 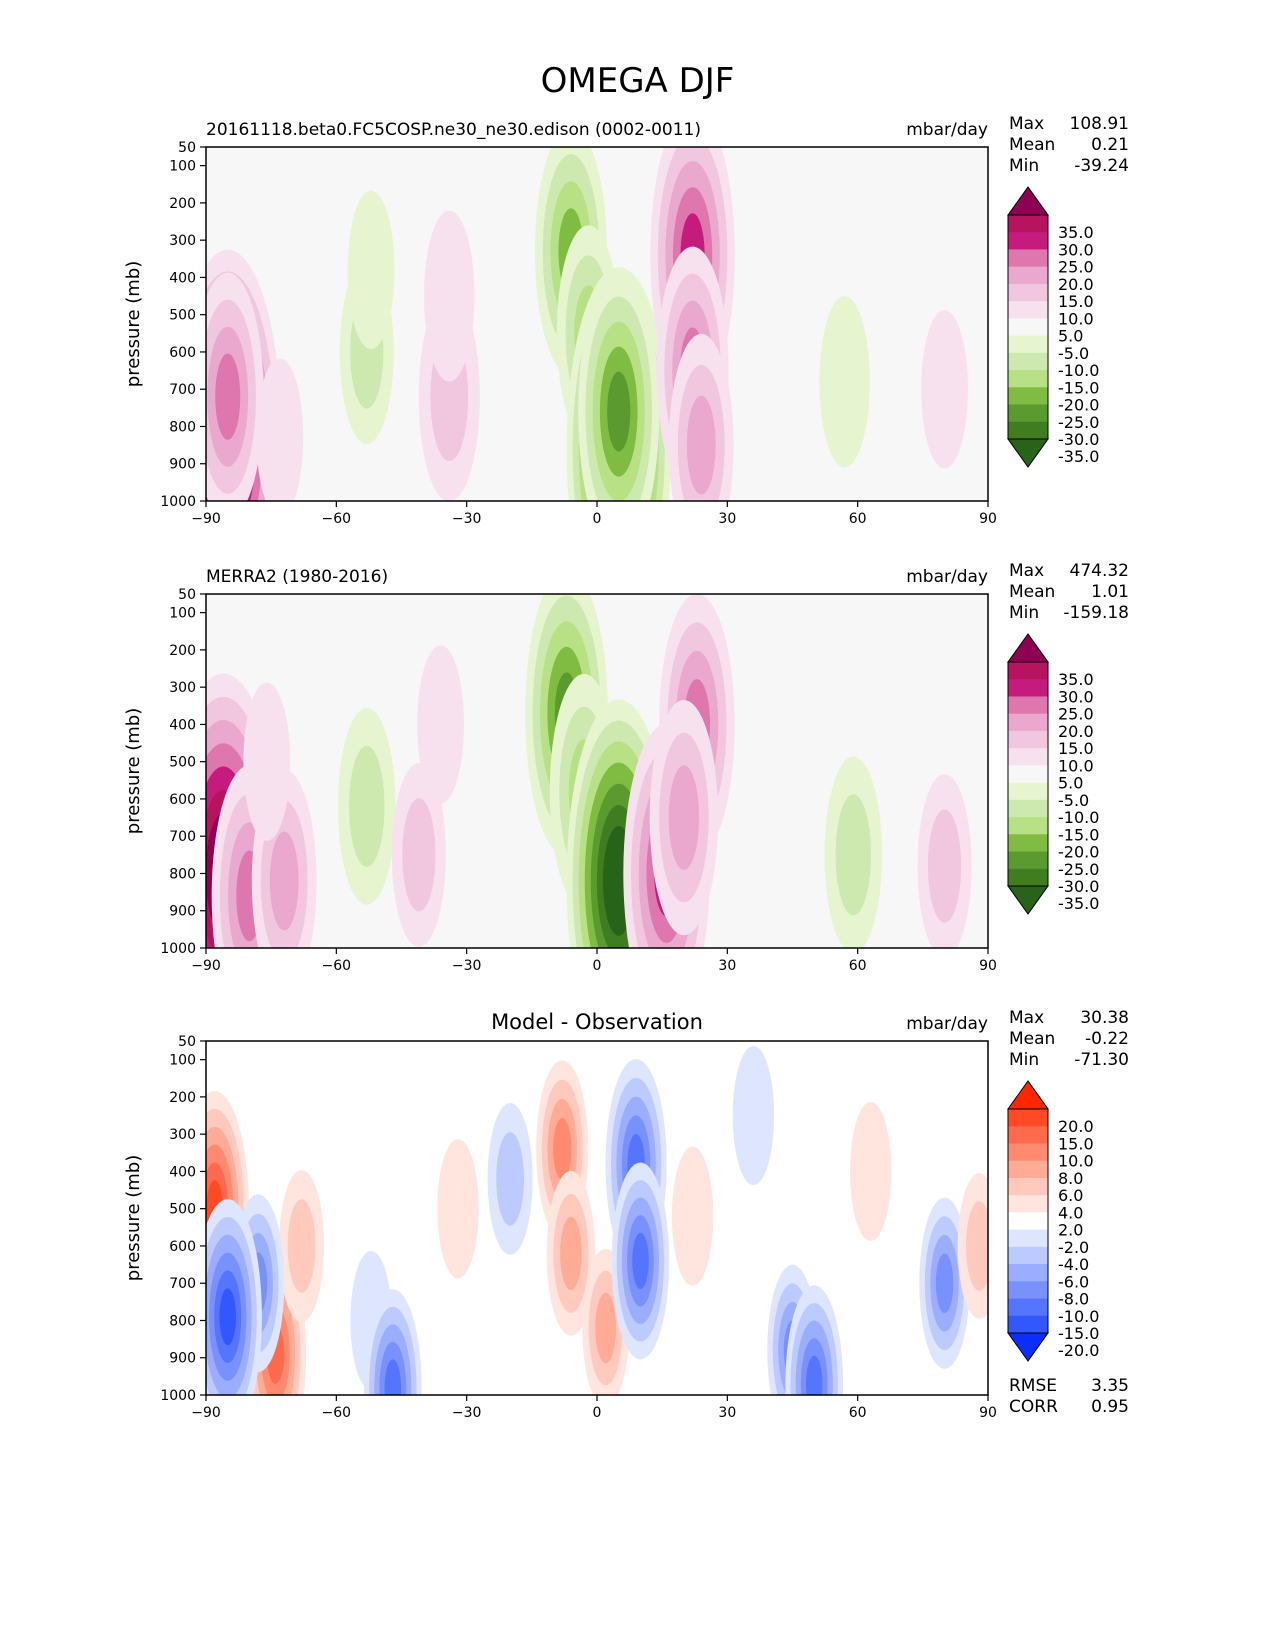 I want to click on x-tick-label: −60, so click(x=337, y=966).